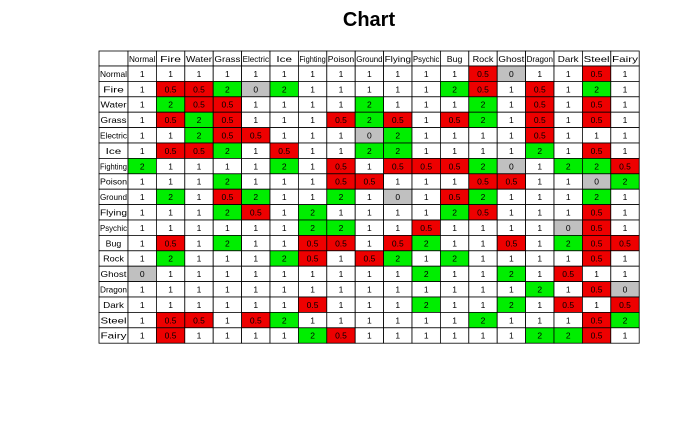 The image size is (700, 432). What do you see at coordinates (170, 59) in the screenshot?
I see `column-header-fire: Fire` at bounding box center [170, 59].